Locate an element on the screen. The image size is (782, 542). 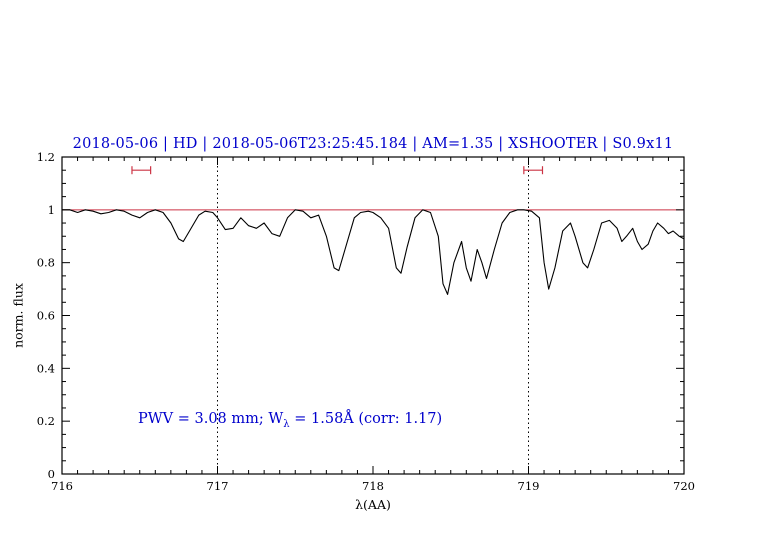
svg-text: 720 is located at coordinates (684, 486).